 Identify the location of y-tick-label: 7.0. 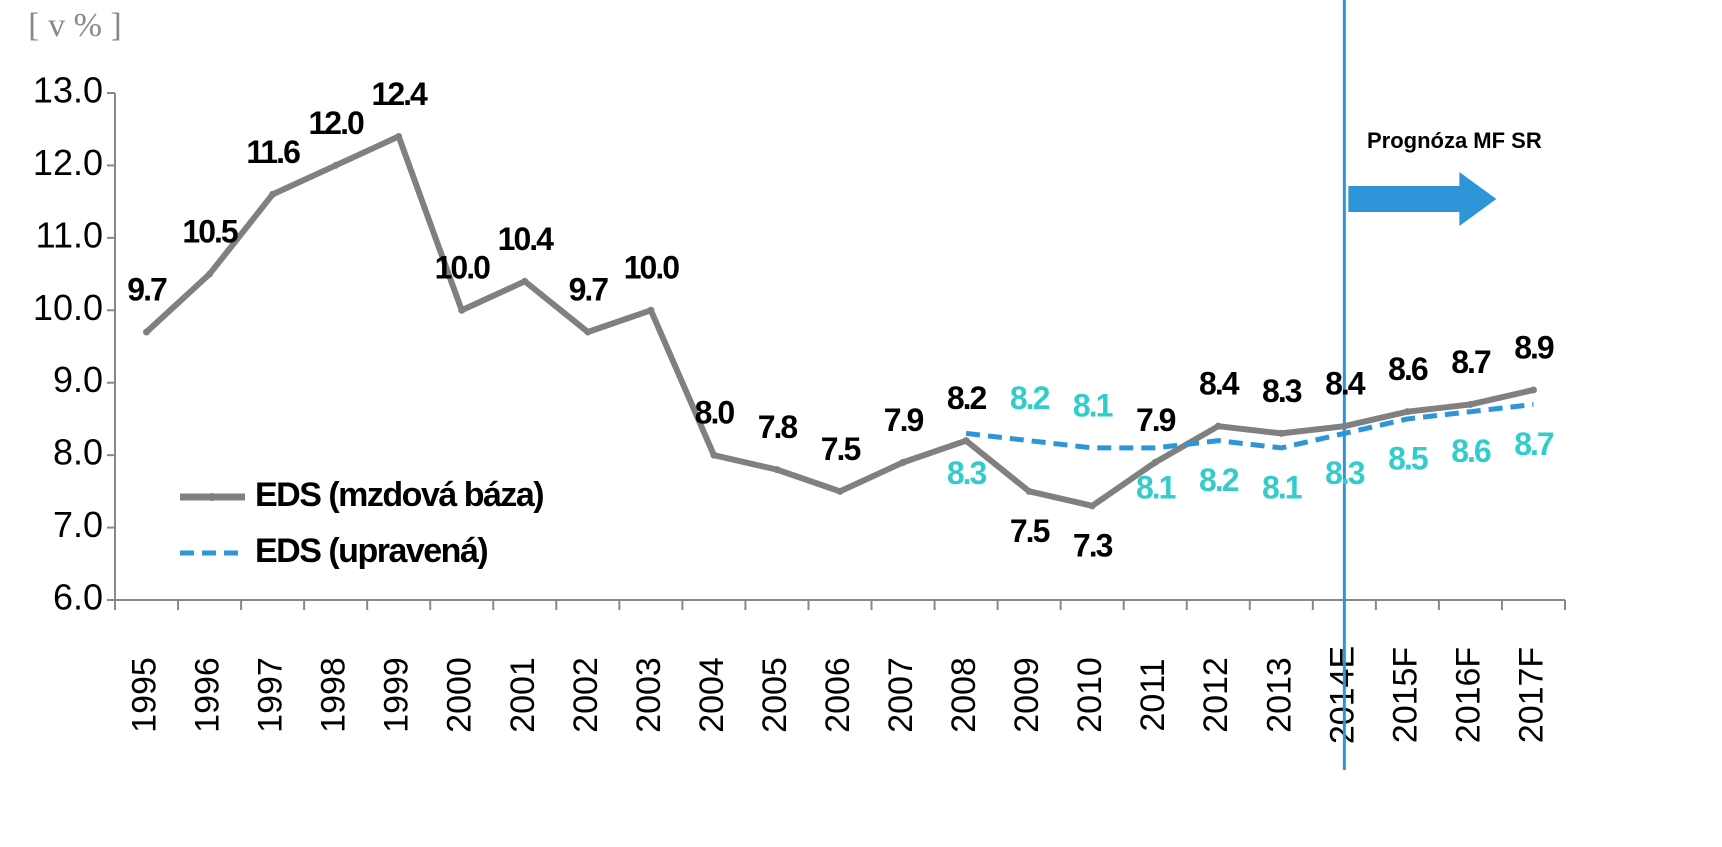
(78, 524).